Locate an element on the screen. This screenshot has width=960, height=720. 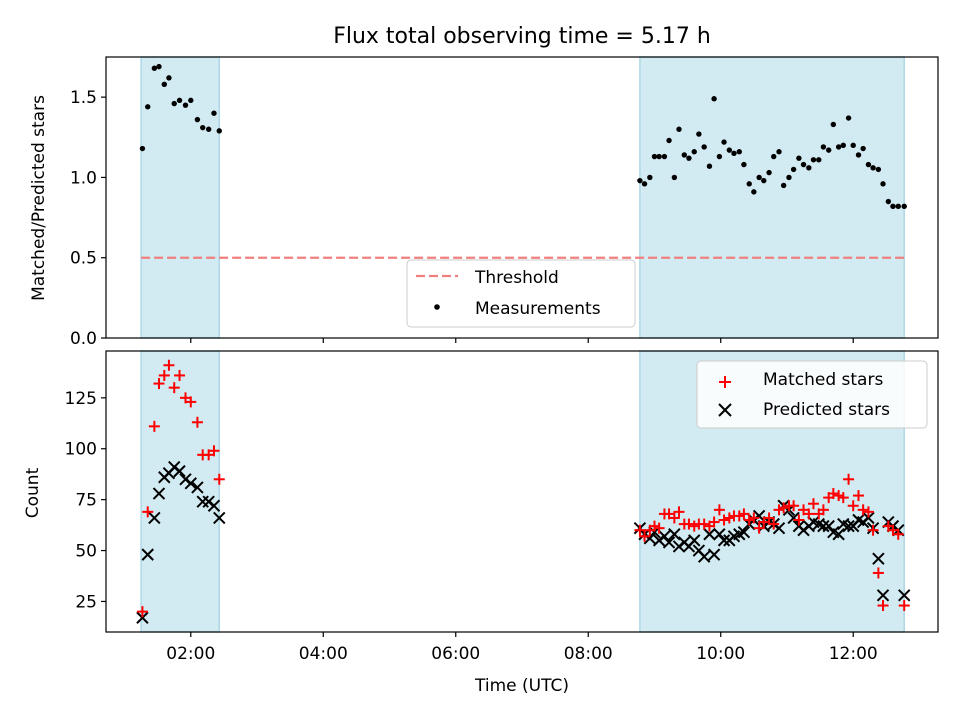
y-tick-label: 125 is located at coordinates (81, 399).